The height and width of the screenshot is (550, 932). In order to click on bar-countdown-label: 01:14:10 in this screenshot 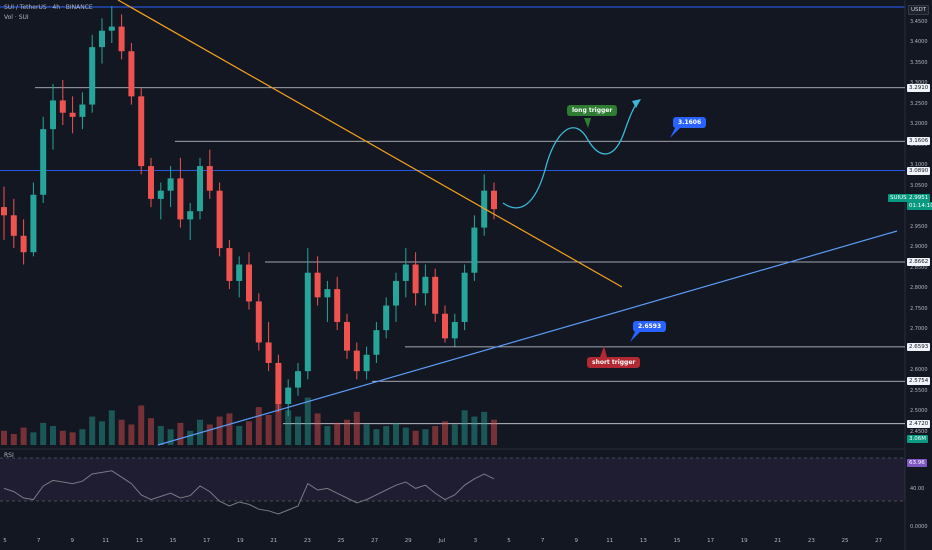, I will do `click(919, 206)`.